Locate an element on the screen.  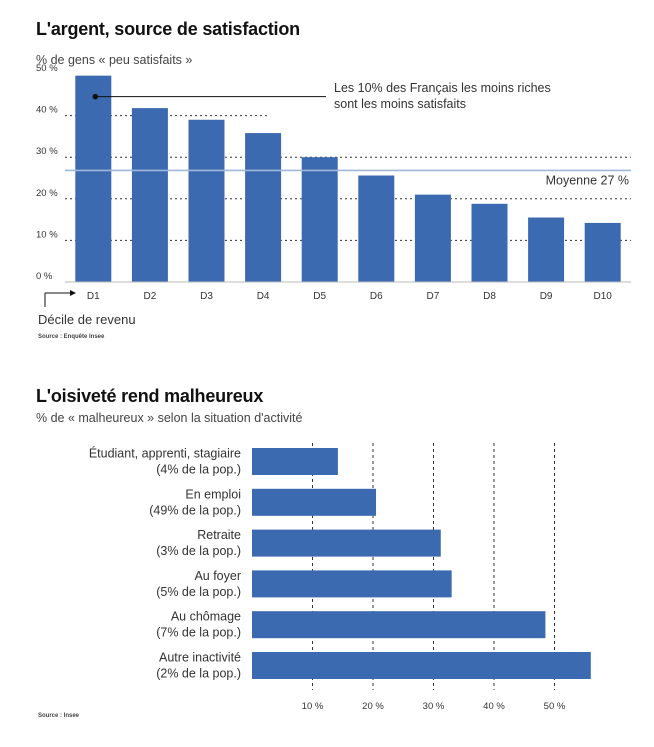
bar-d4 is located at coordinates (263, 207).